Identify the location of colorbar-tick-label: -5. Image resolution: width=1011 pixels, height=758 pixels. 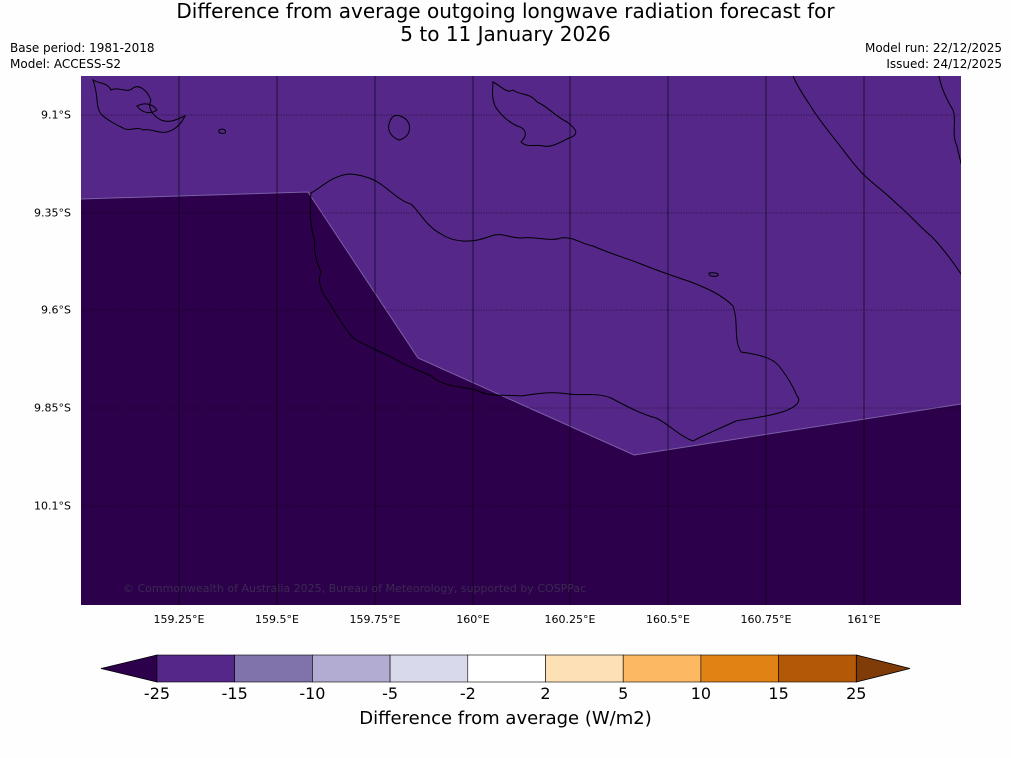
(390, 693).